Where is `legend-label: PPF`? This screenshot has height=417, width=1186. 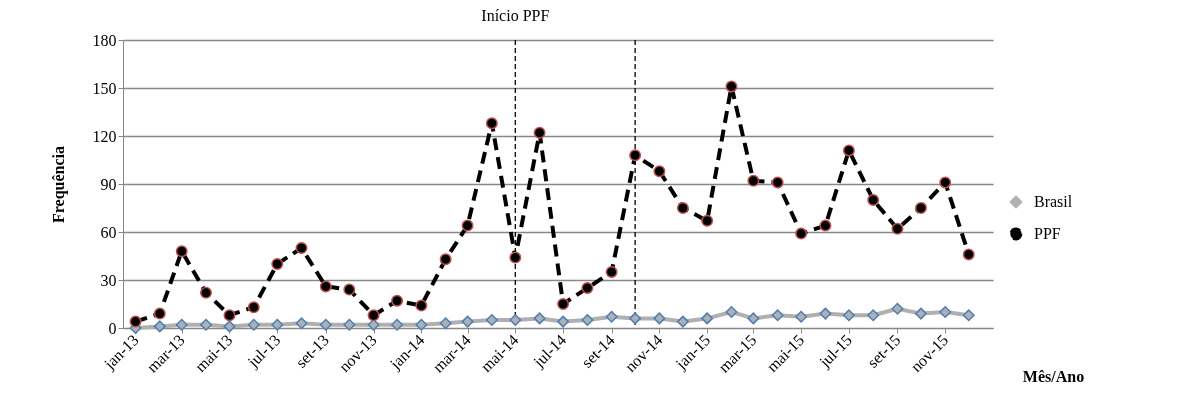
legend-label: PPF is located at coordinates (1047, 233).